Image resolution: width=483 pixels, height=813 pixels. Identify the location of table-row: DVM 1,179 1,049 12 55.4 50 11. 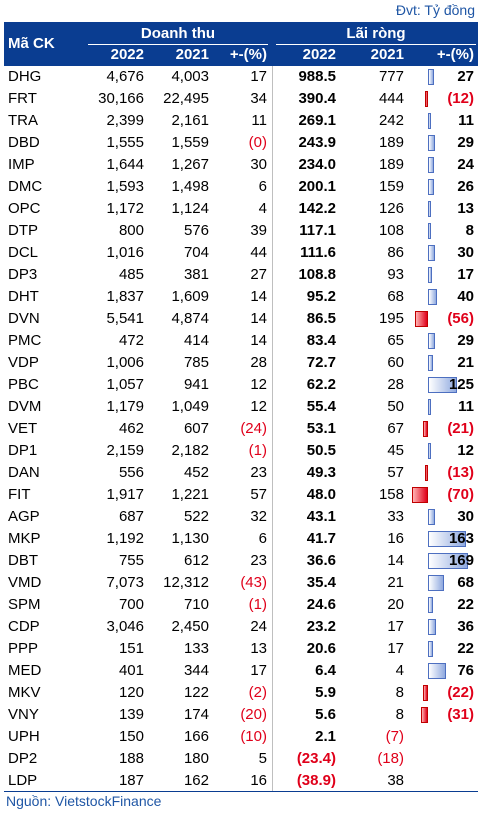
(241, 407).